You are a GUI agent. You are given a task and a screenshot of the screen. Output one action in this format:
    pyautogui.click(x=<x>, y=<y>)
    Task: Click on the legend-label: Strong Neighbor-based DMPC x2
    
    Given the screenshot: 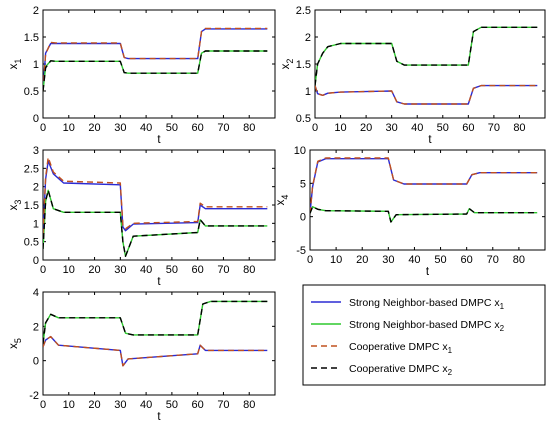 What is the action you would take?
    pyautogui.click(x=427, y=326)
    